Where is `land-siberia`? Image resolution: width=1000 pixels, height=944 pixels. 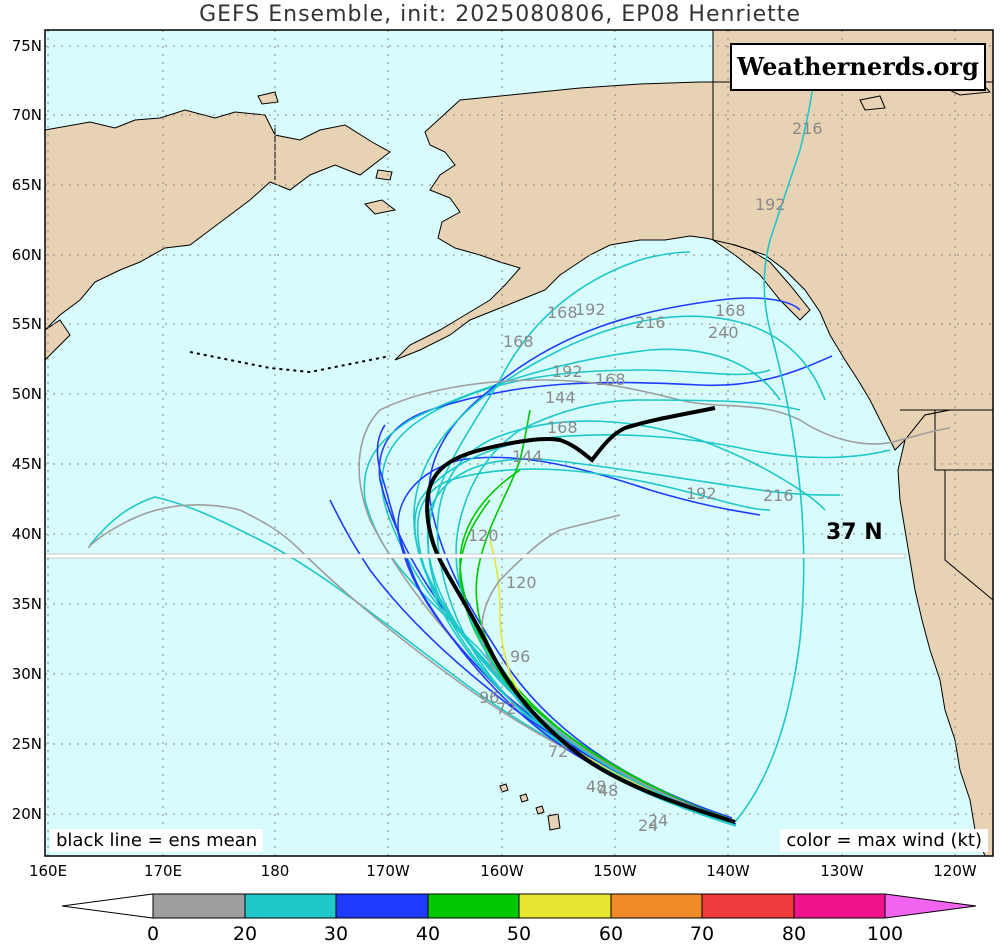 land-siberia is located at coordinates (218, 220).